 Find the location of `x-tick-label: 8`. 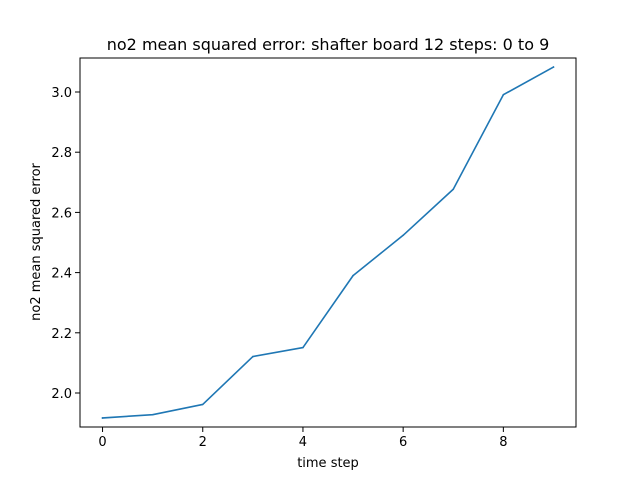

x-tick-label: 8 is located at coordinates (503, 442).